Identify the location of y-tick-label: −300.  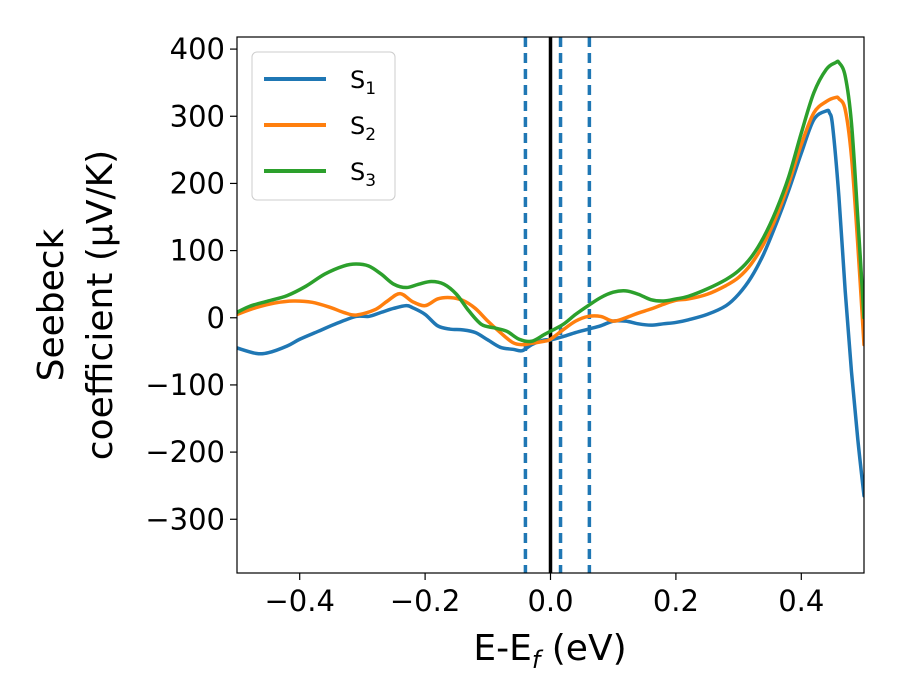
(185, 519).